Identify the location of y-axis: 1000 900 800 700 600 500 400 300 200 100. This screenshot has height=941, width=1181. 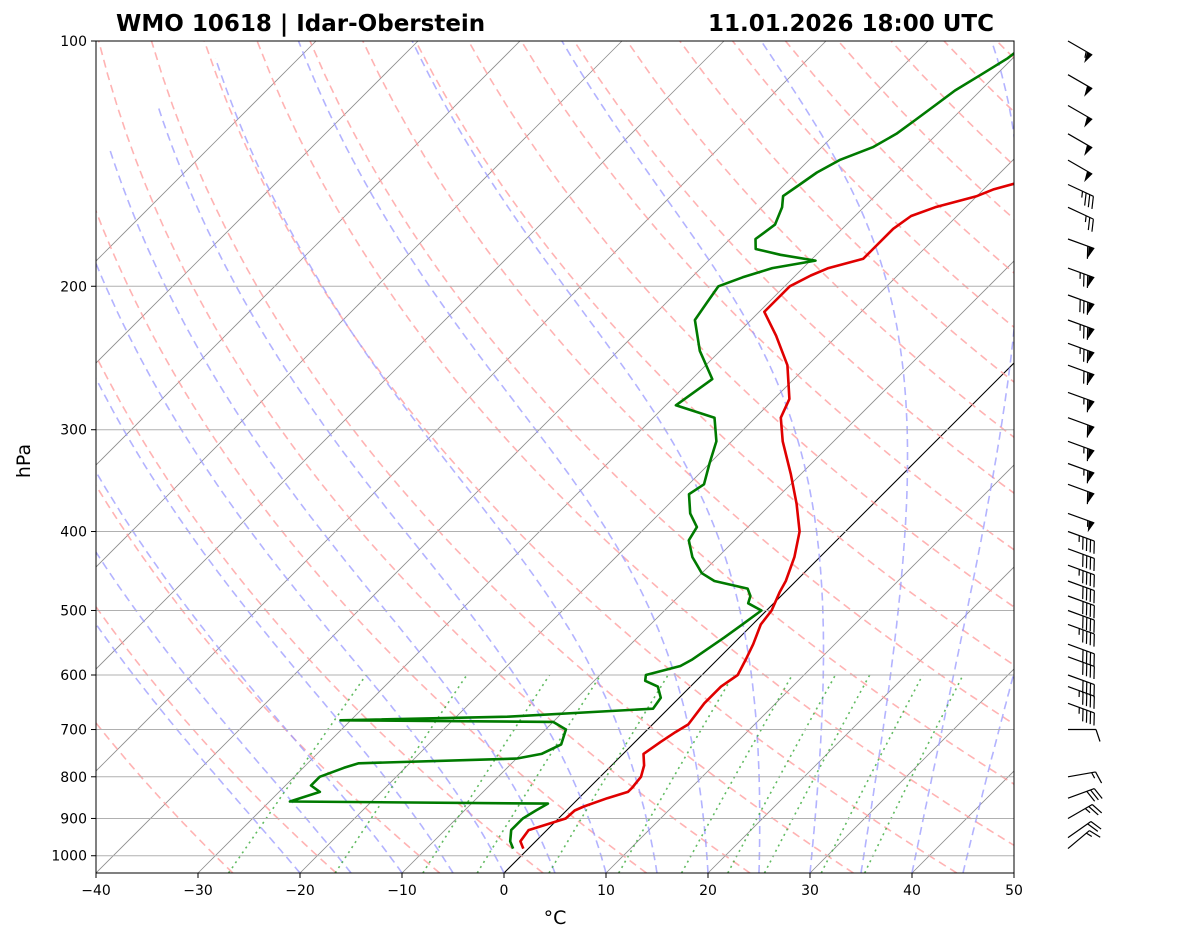
(73, 449).